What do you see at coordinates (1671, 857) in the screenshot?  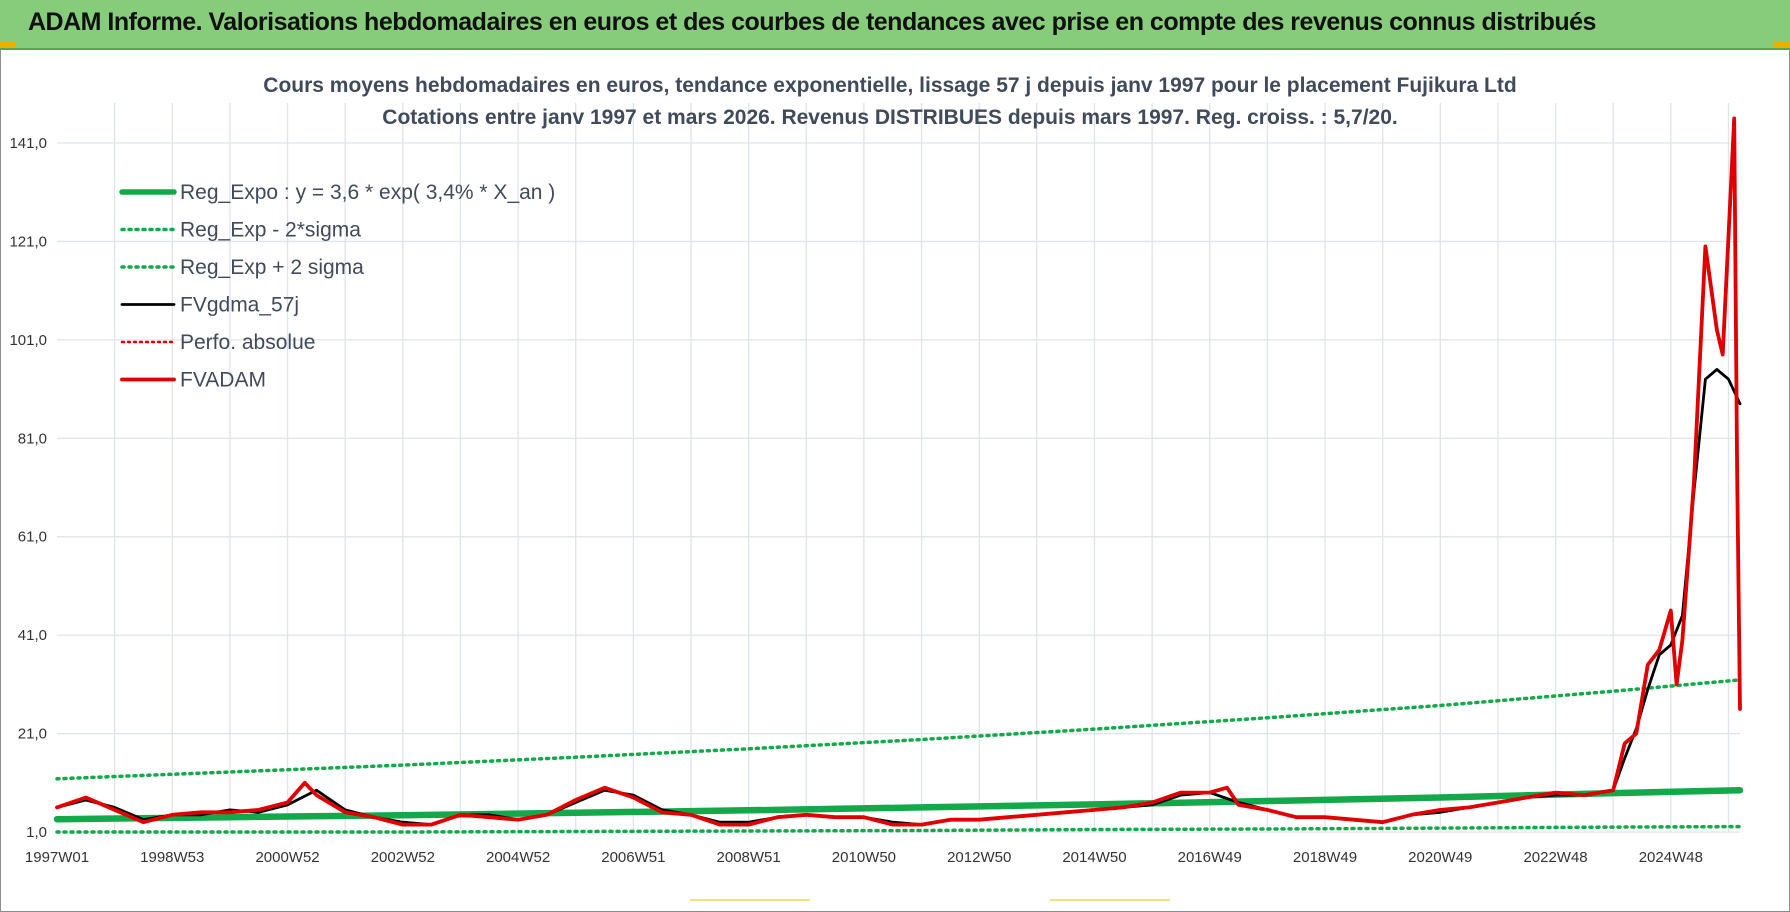 I see `x-tick-label: 2024W48` at bounding box center [1671, 857].